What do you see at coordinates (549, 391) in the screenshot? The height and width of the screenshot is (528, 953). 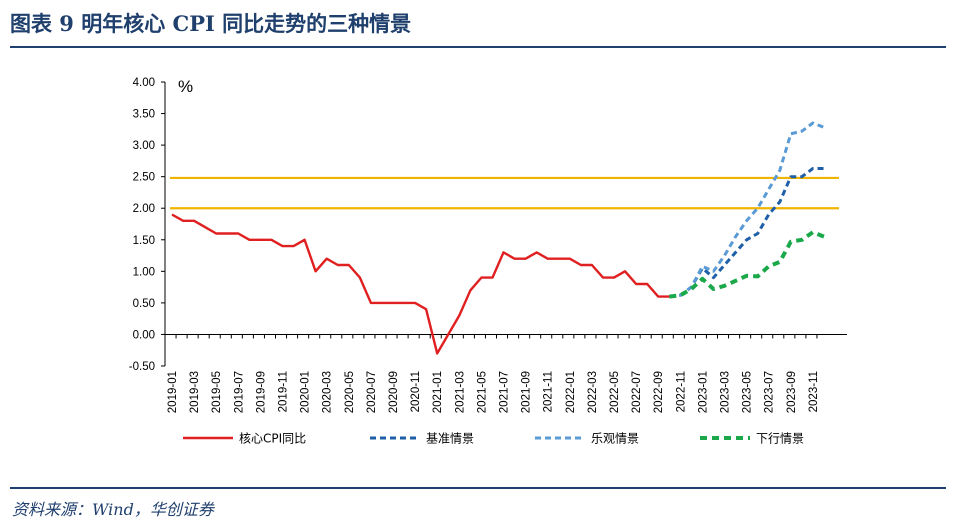 I see `x-tick-label: 2021-11` at bounding box center [549, 391].